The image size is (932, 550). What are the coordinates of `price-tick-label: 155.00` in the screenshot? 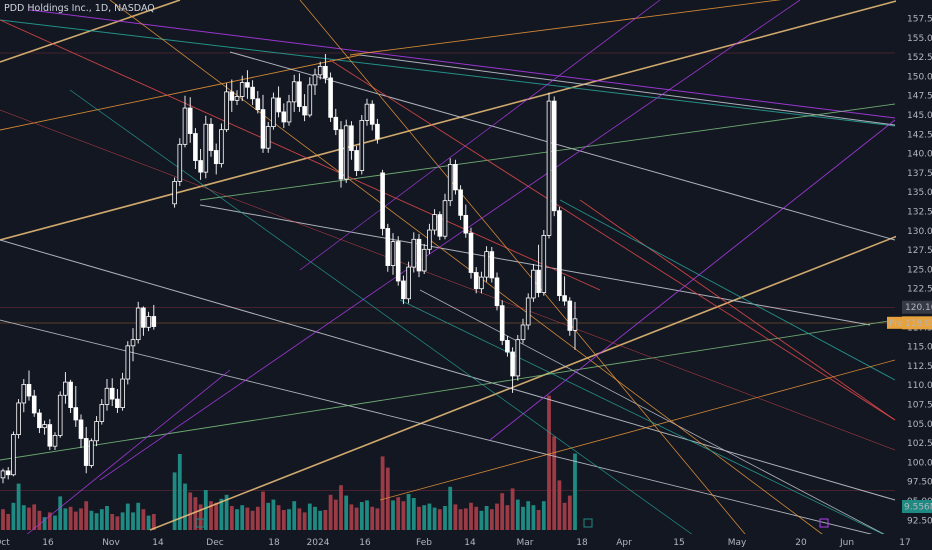 It's located at (919, 39).